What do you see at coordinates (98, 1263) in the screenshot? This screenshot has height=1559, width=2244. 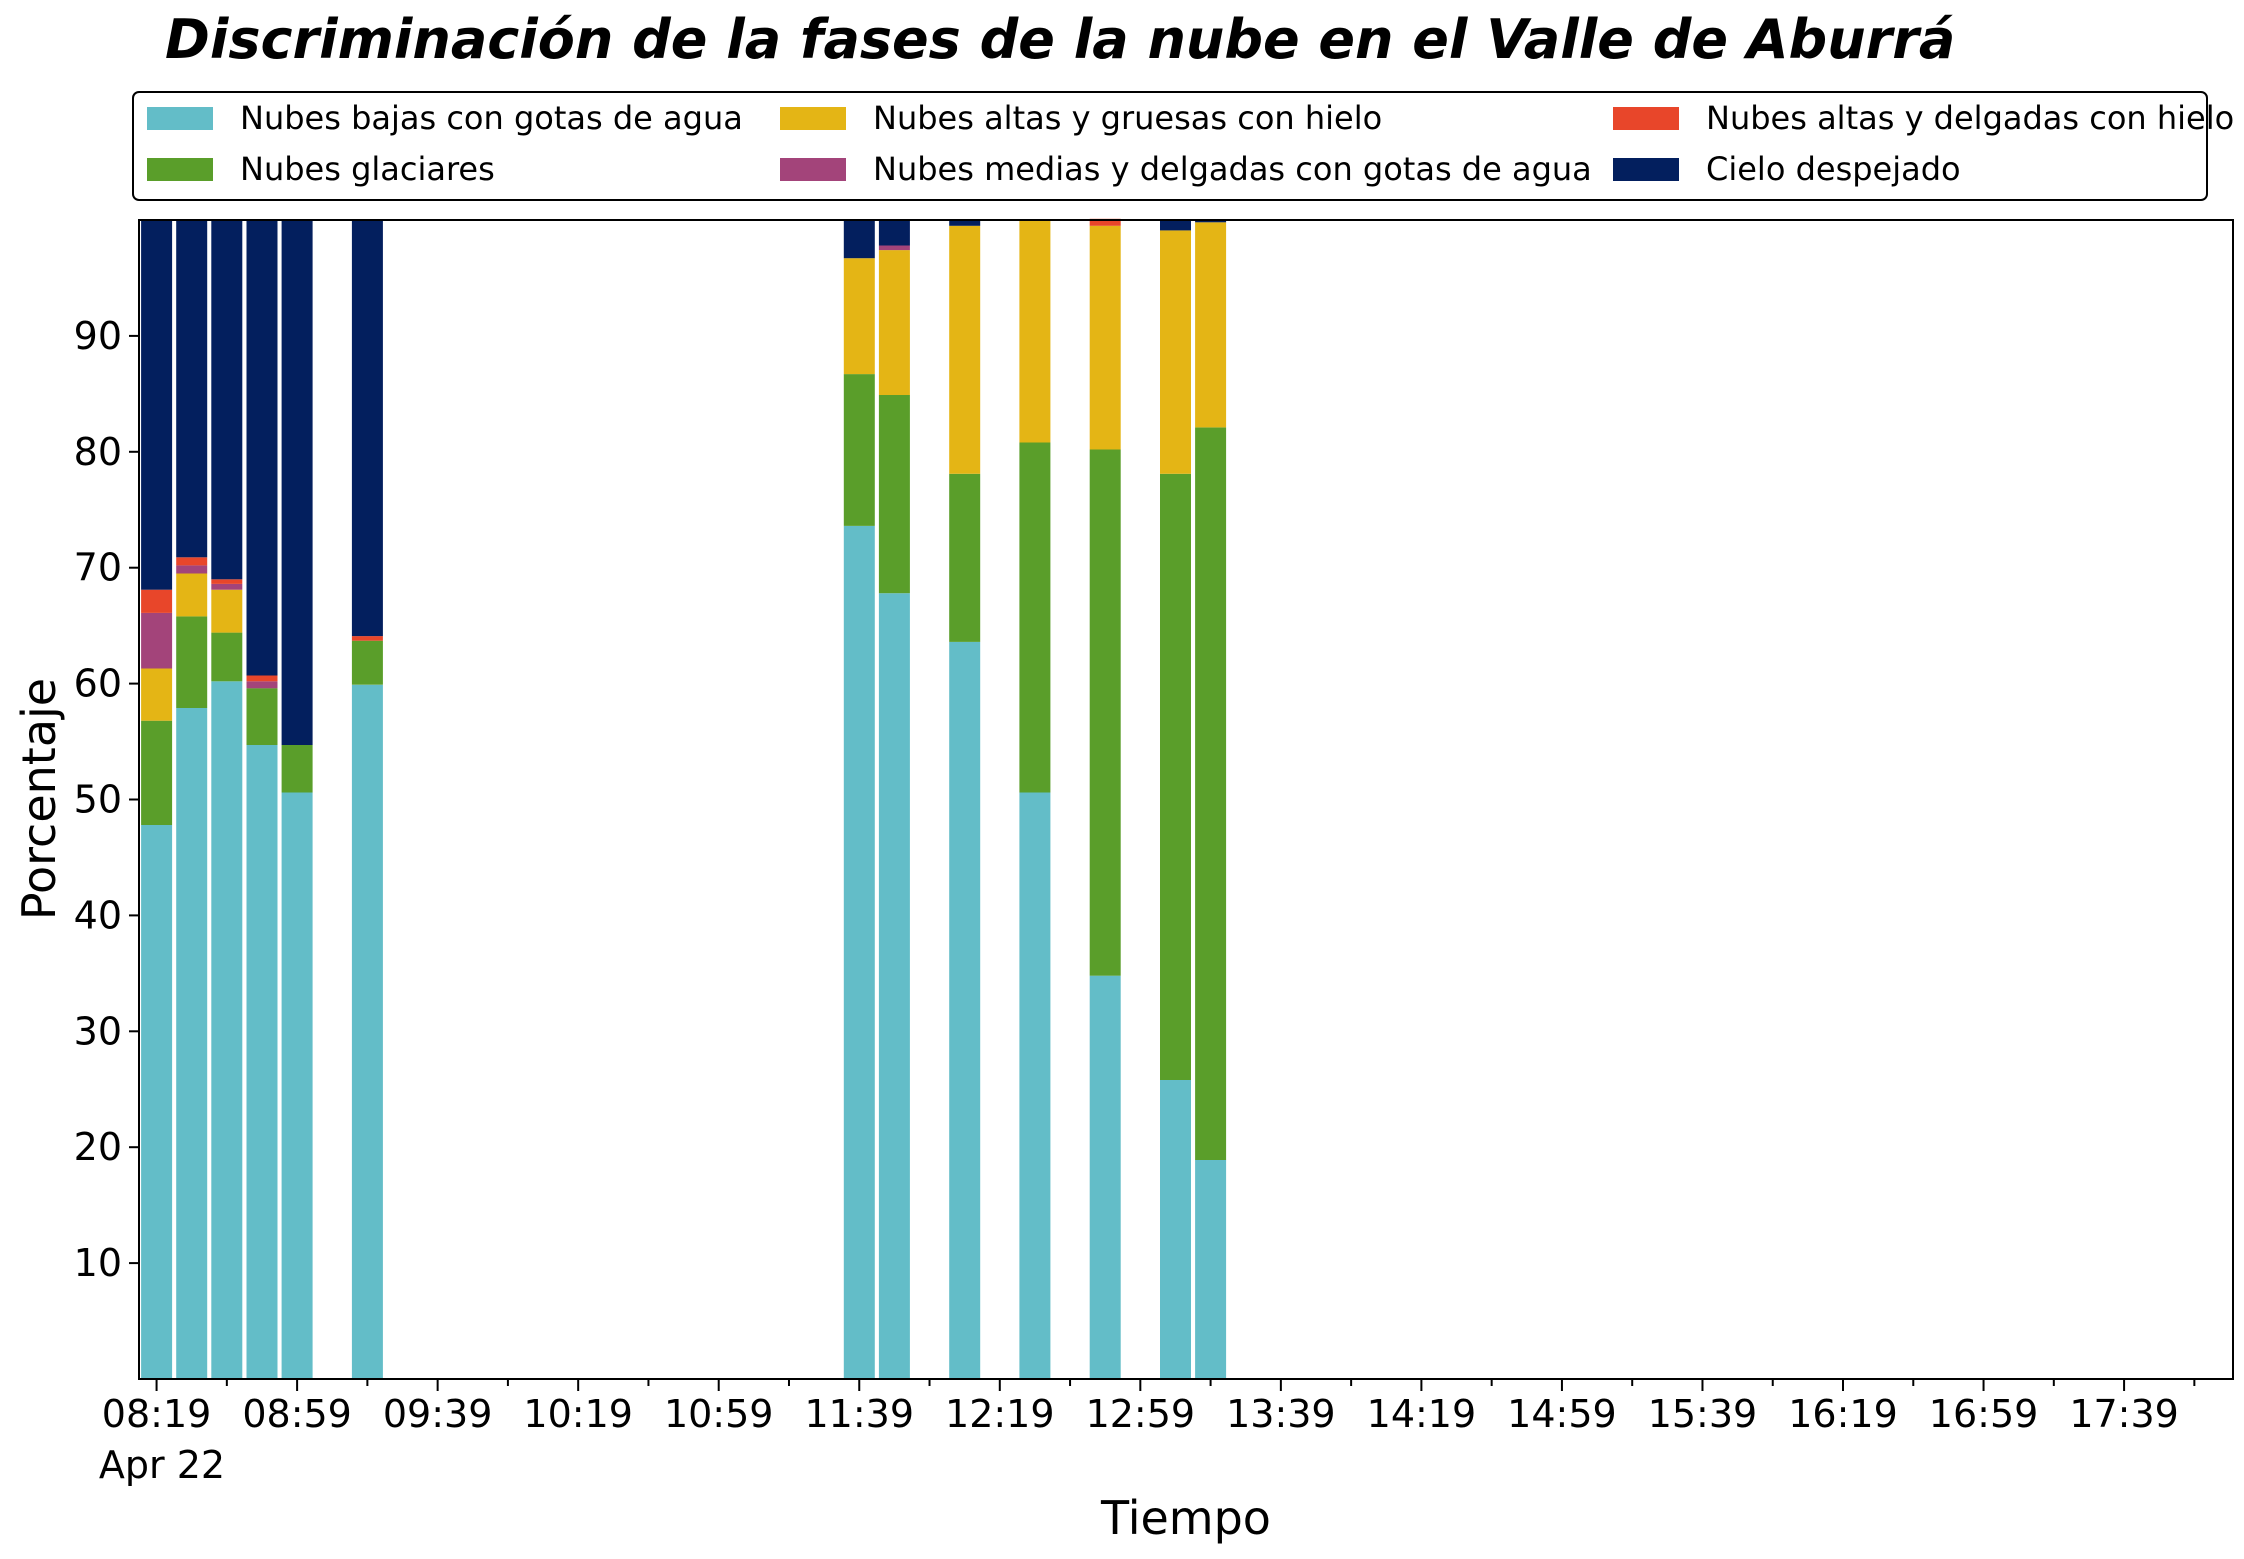 I see `y-tick-label: 10` at bounding box center [98, 1263].